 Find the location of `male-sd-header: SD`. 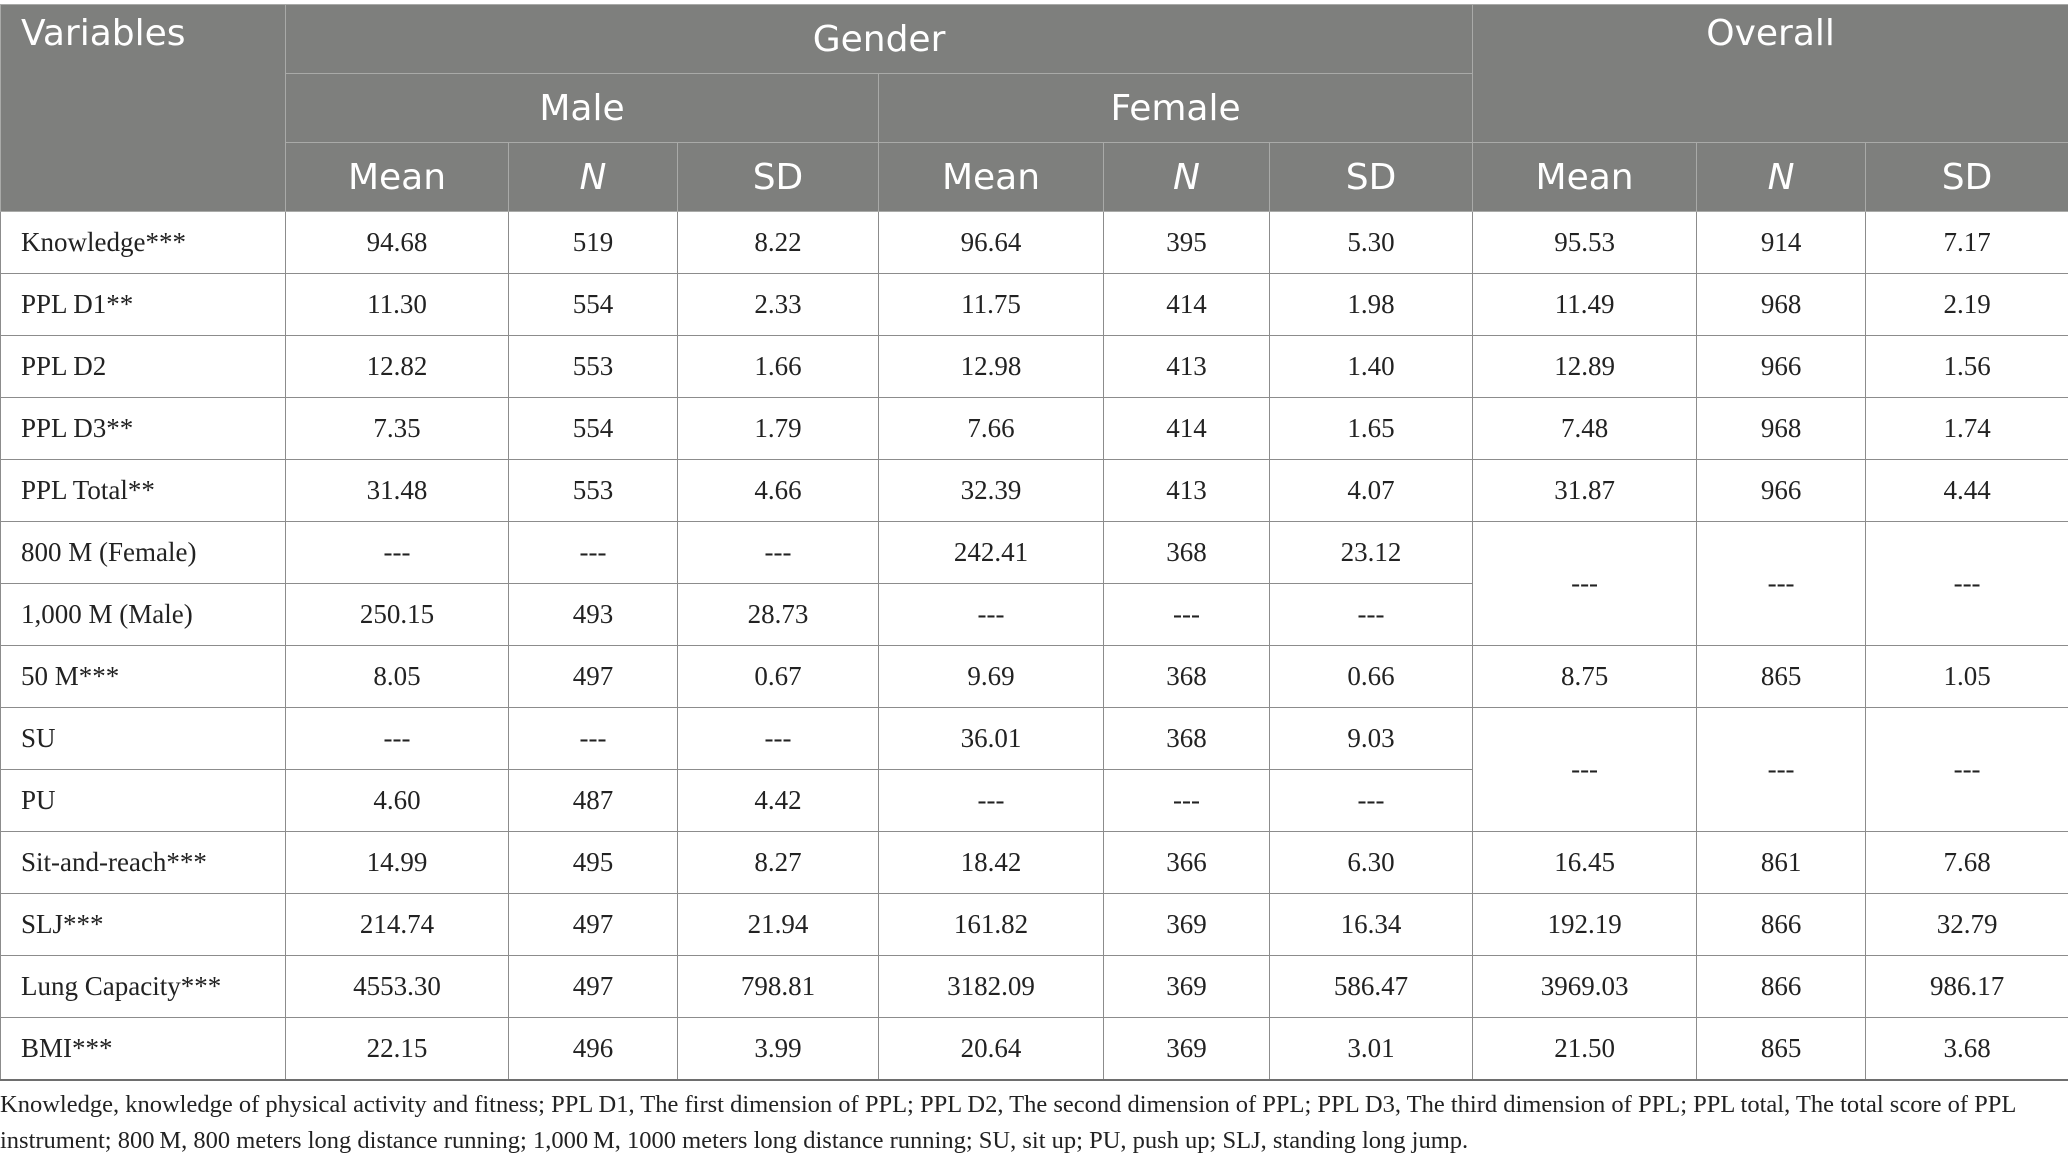

male-sd-header: SD is located at coordinates (778, 177).